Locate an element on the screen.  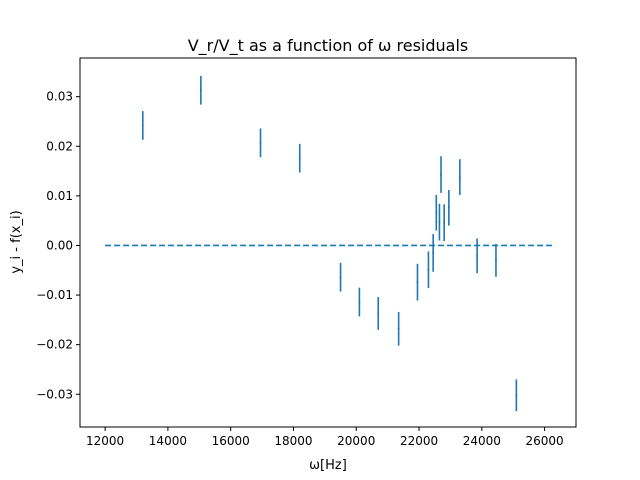
y-tick-label: 0.02 is located at coordinates (59, 146).